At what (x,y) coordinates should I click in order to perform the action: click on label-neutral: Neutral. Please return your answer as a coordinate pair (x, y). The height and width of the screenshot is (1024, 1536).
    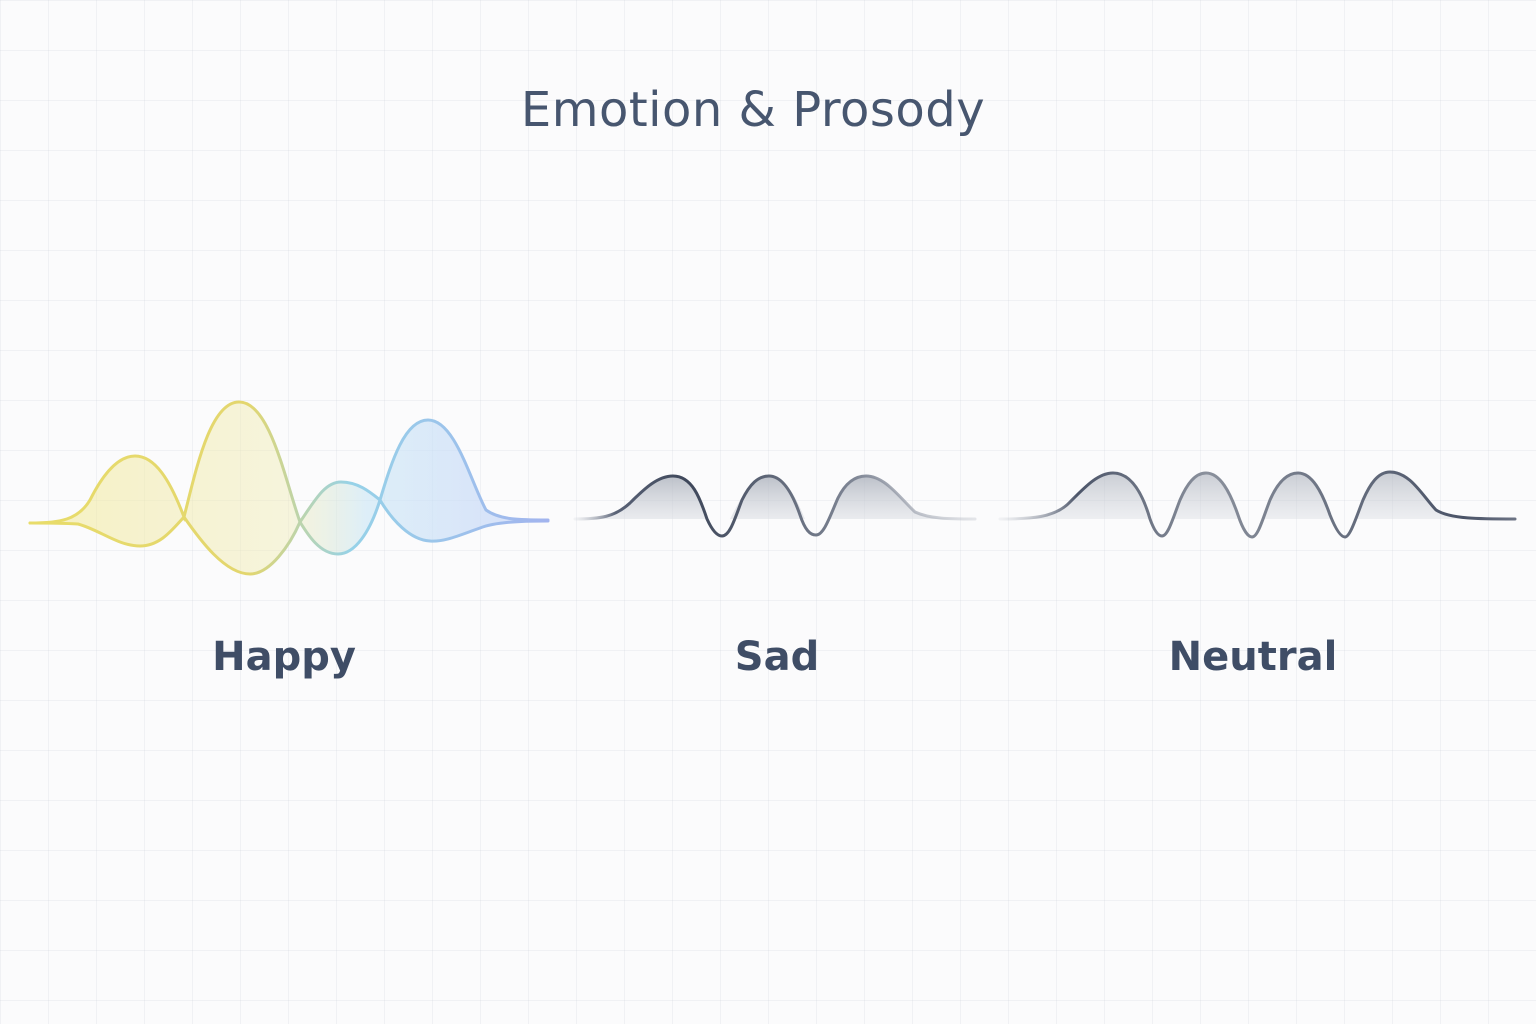
    Looking at the image, I should click on (1253, 657).